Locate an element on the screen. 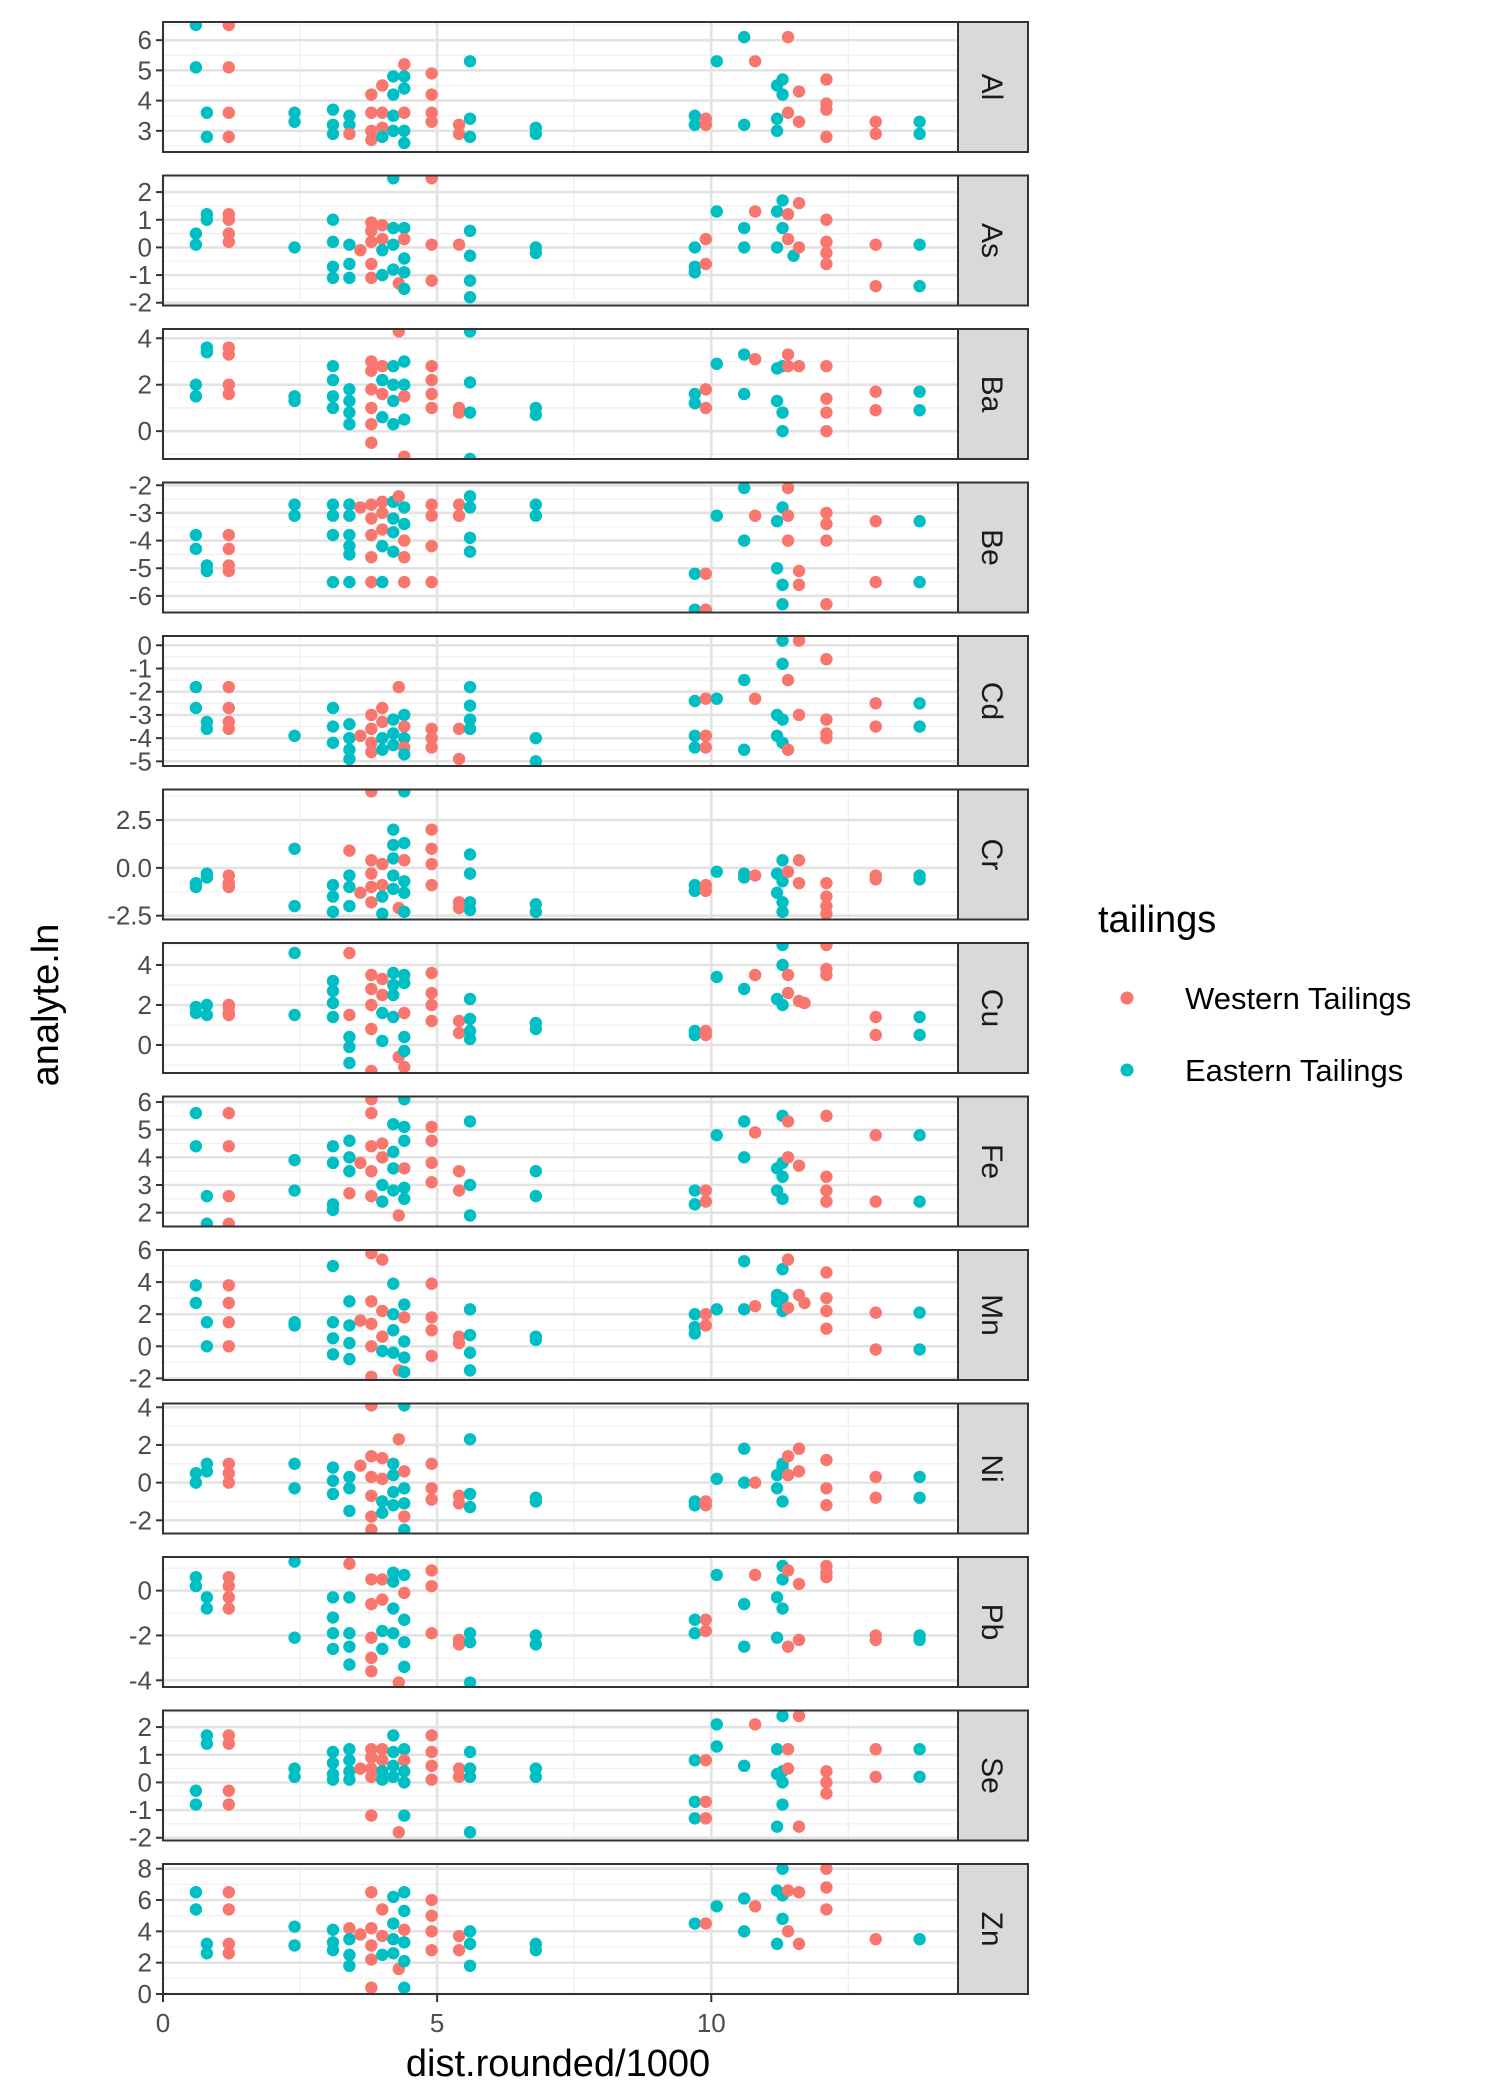  y-tick-label: 0 is located at coordinates (145, 431).